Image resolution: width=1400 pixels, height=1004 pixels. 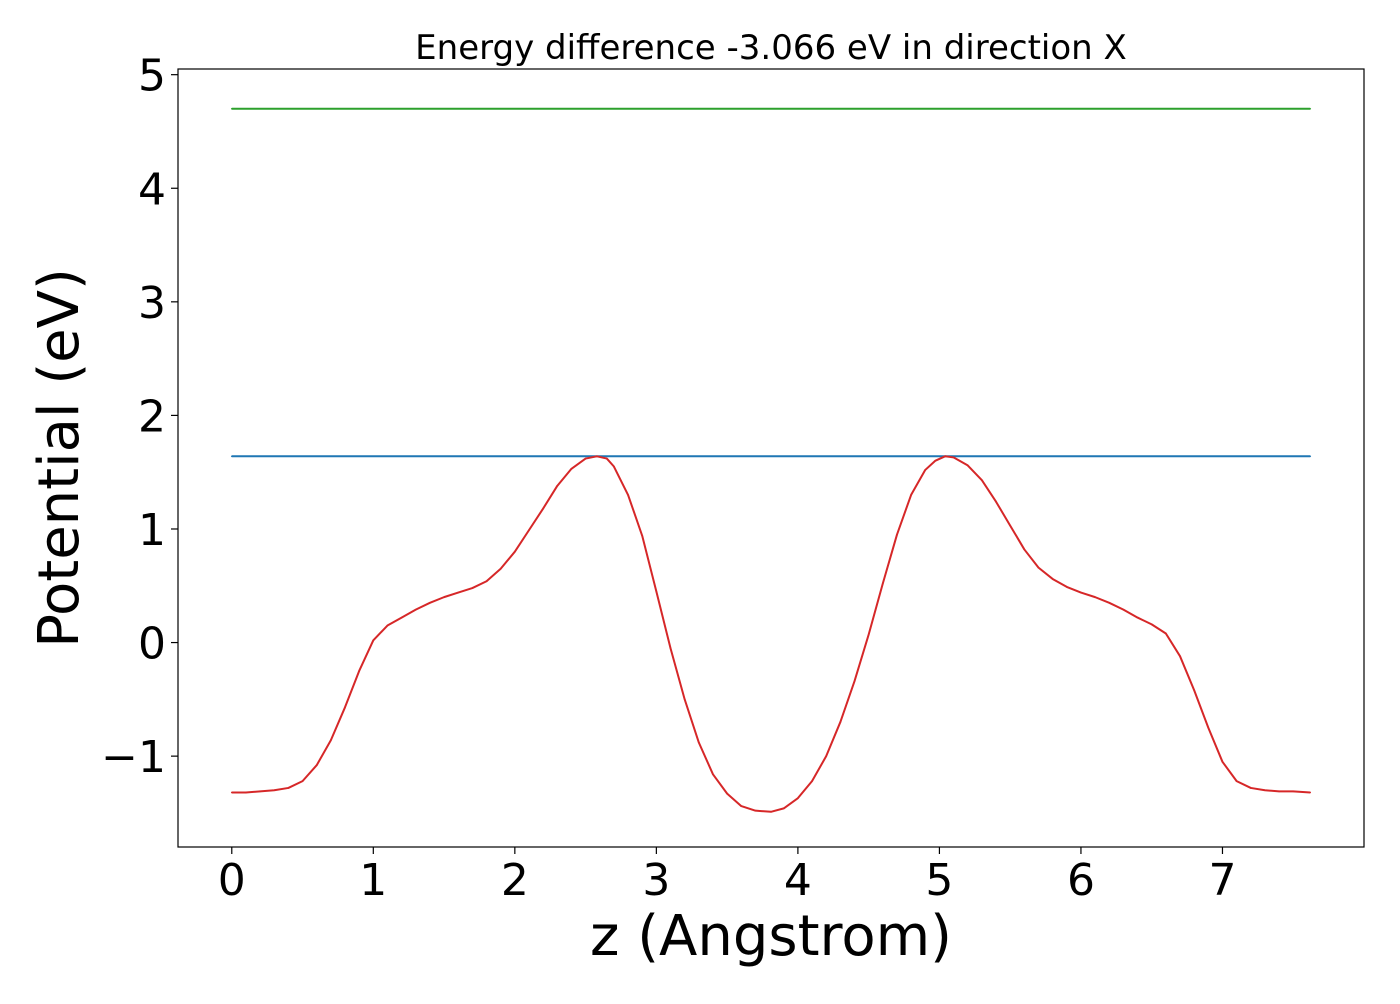 I want to click on y-tick-label: −1, so click(x=133, y=757).